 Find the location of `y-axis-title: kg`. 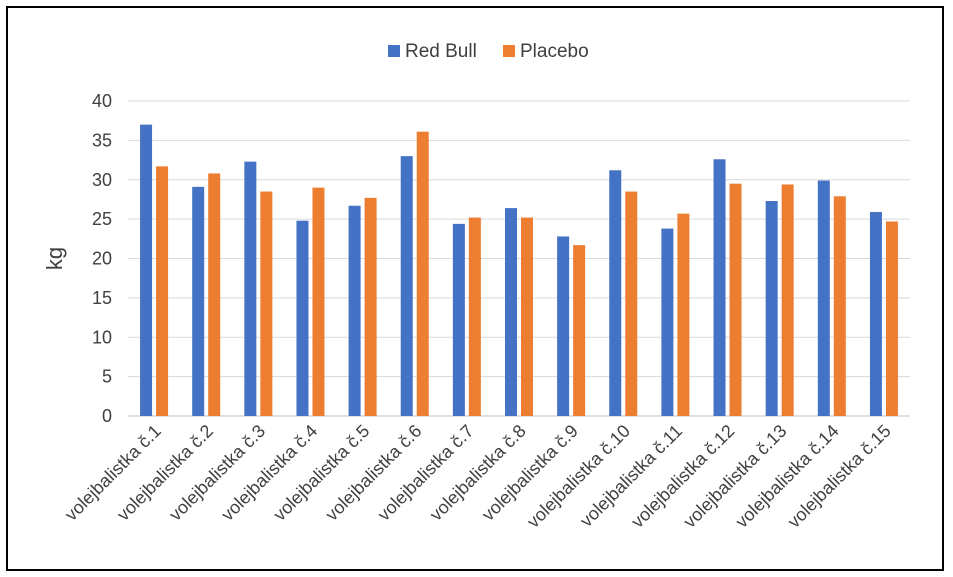

y-axis-title: kg is located at coordinates (54, 258).